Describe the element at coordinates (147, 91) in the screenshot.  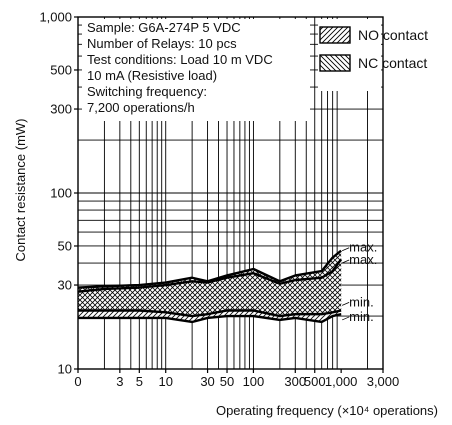
I see `info-line-5: Switching frequency:` at that location.